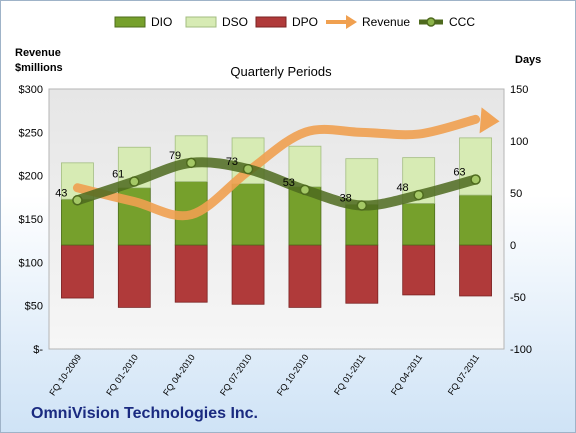 This screenshot has height=433, width=576. Describe the element at coordinates (519, 90) in the screenshot. I see `right-tick-label: 150` at that location.